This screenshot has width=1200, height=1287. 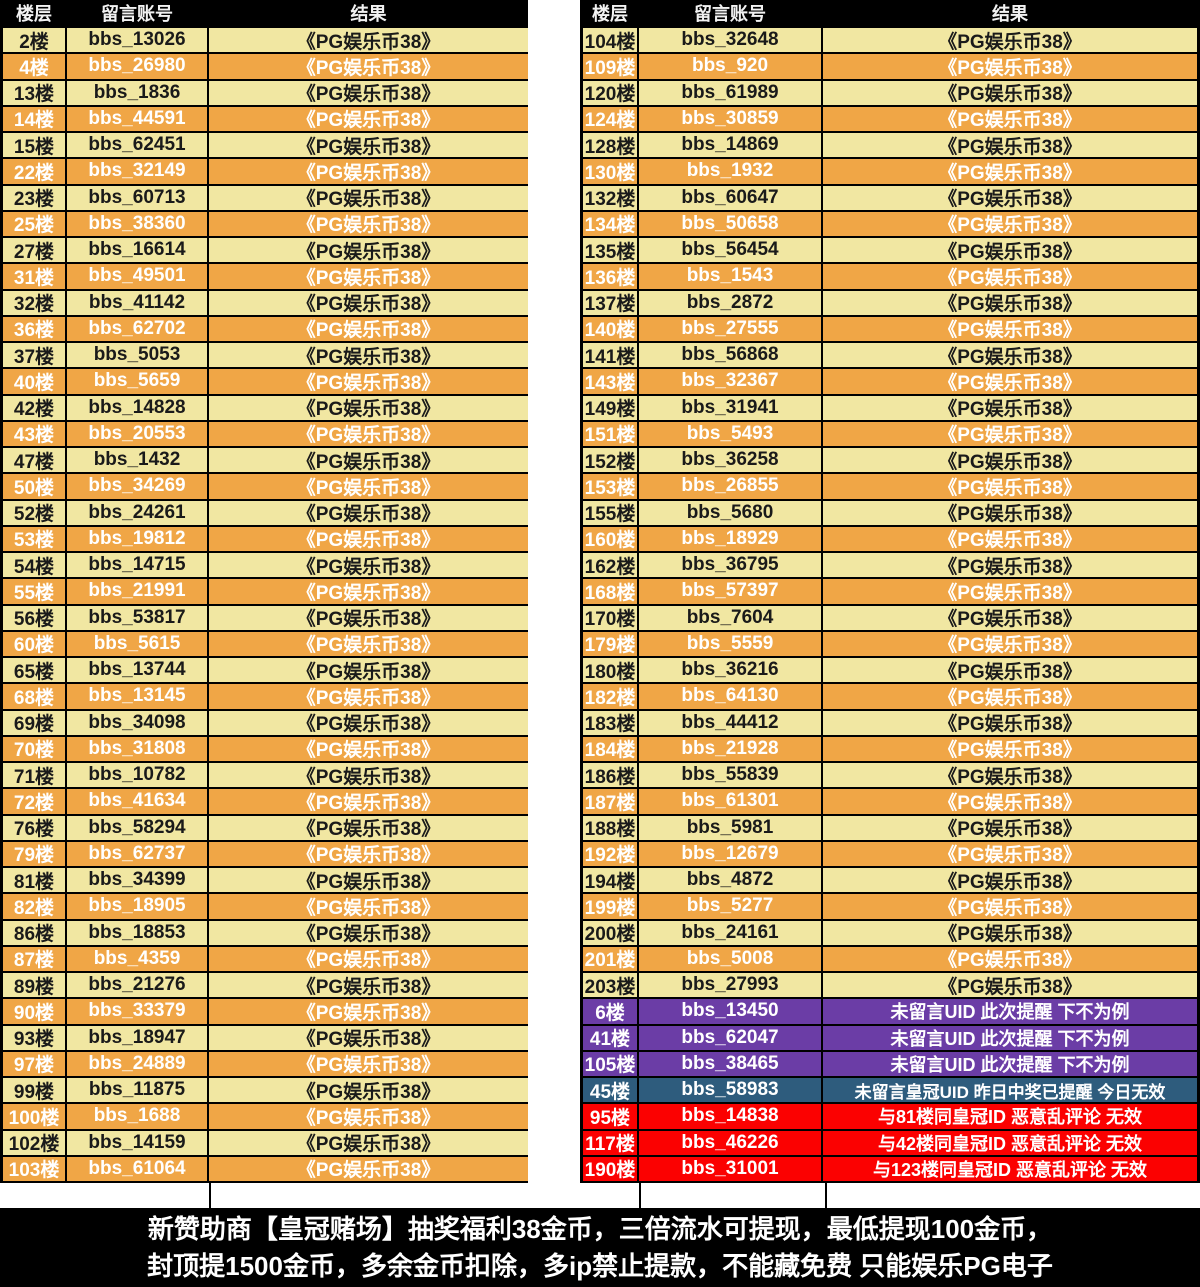 What do you see at coordinates (35, 276) in the screenshot?
I see `floor-cell: 31楼` at bounding box center [35, 276].